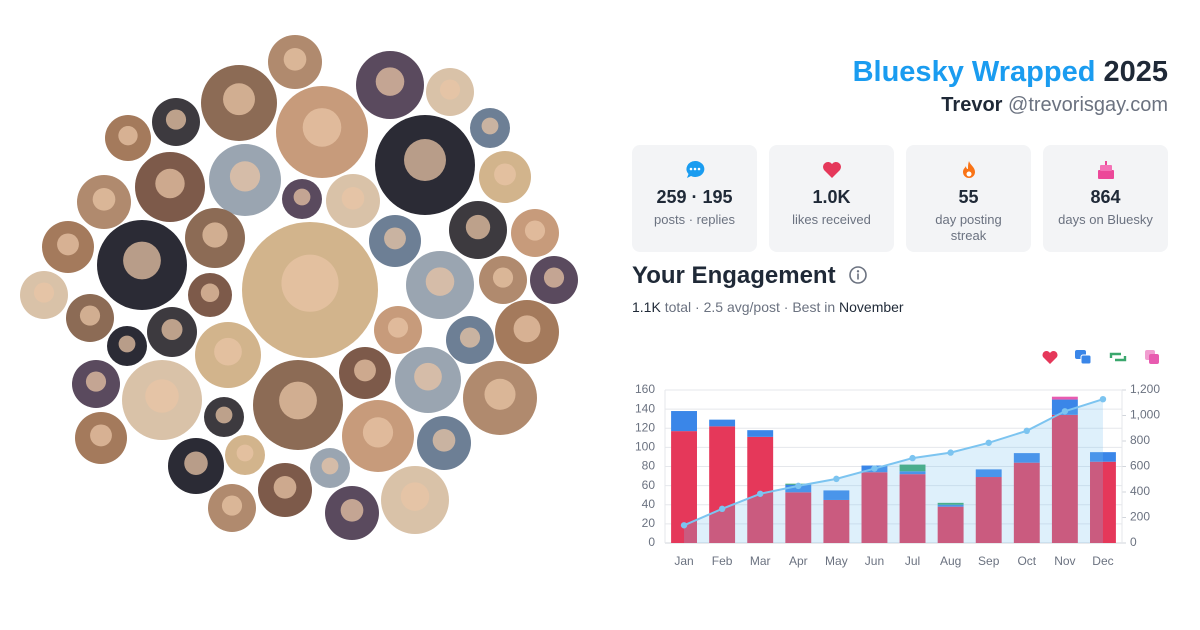  Describe the element at coordinates (836, 561) in the screenshot. I see `x-tick-label: May` at that location.